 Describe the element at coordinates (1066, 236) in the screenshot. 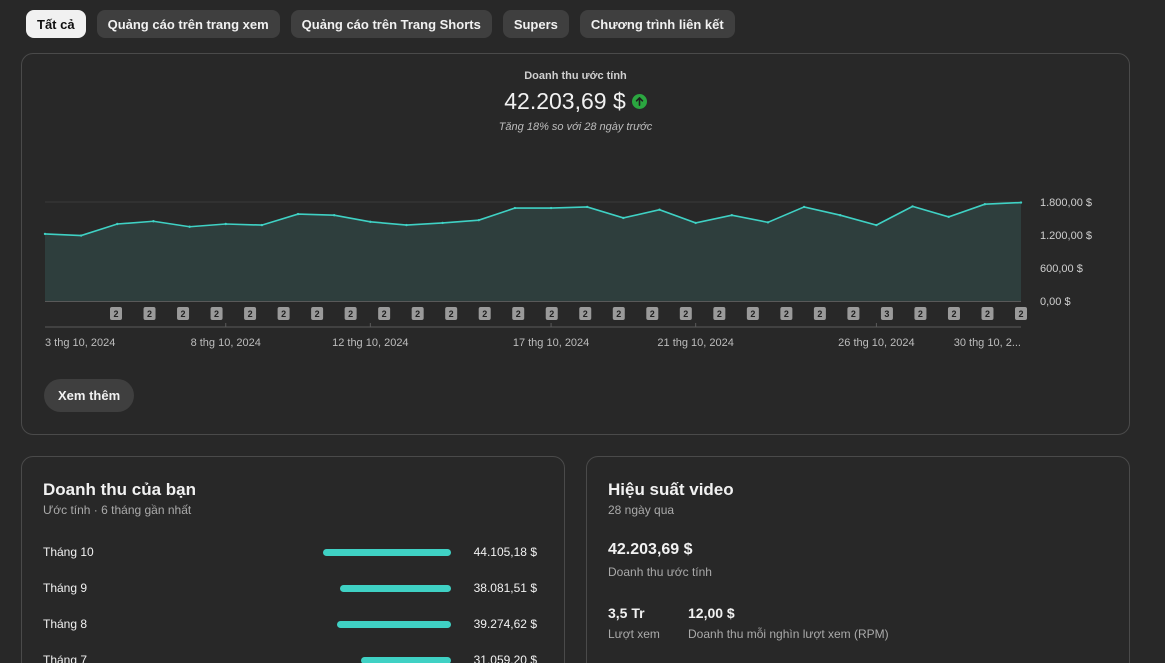

I see `y-tick-label: 1.200,00 $` at that location.